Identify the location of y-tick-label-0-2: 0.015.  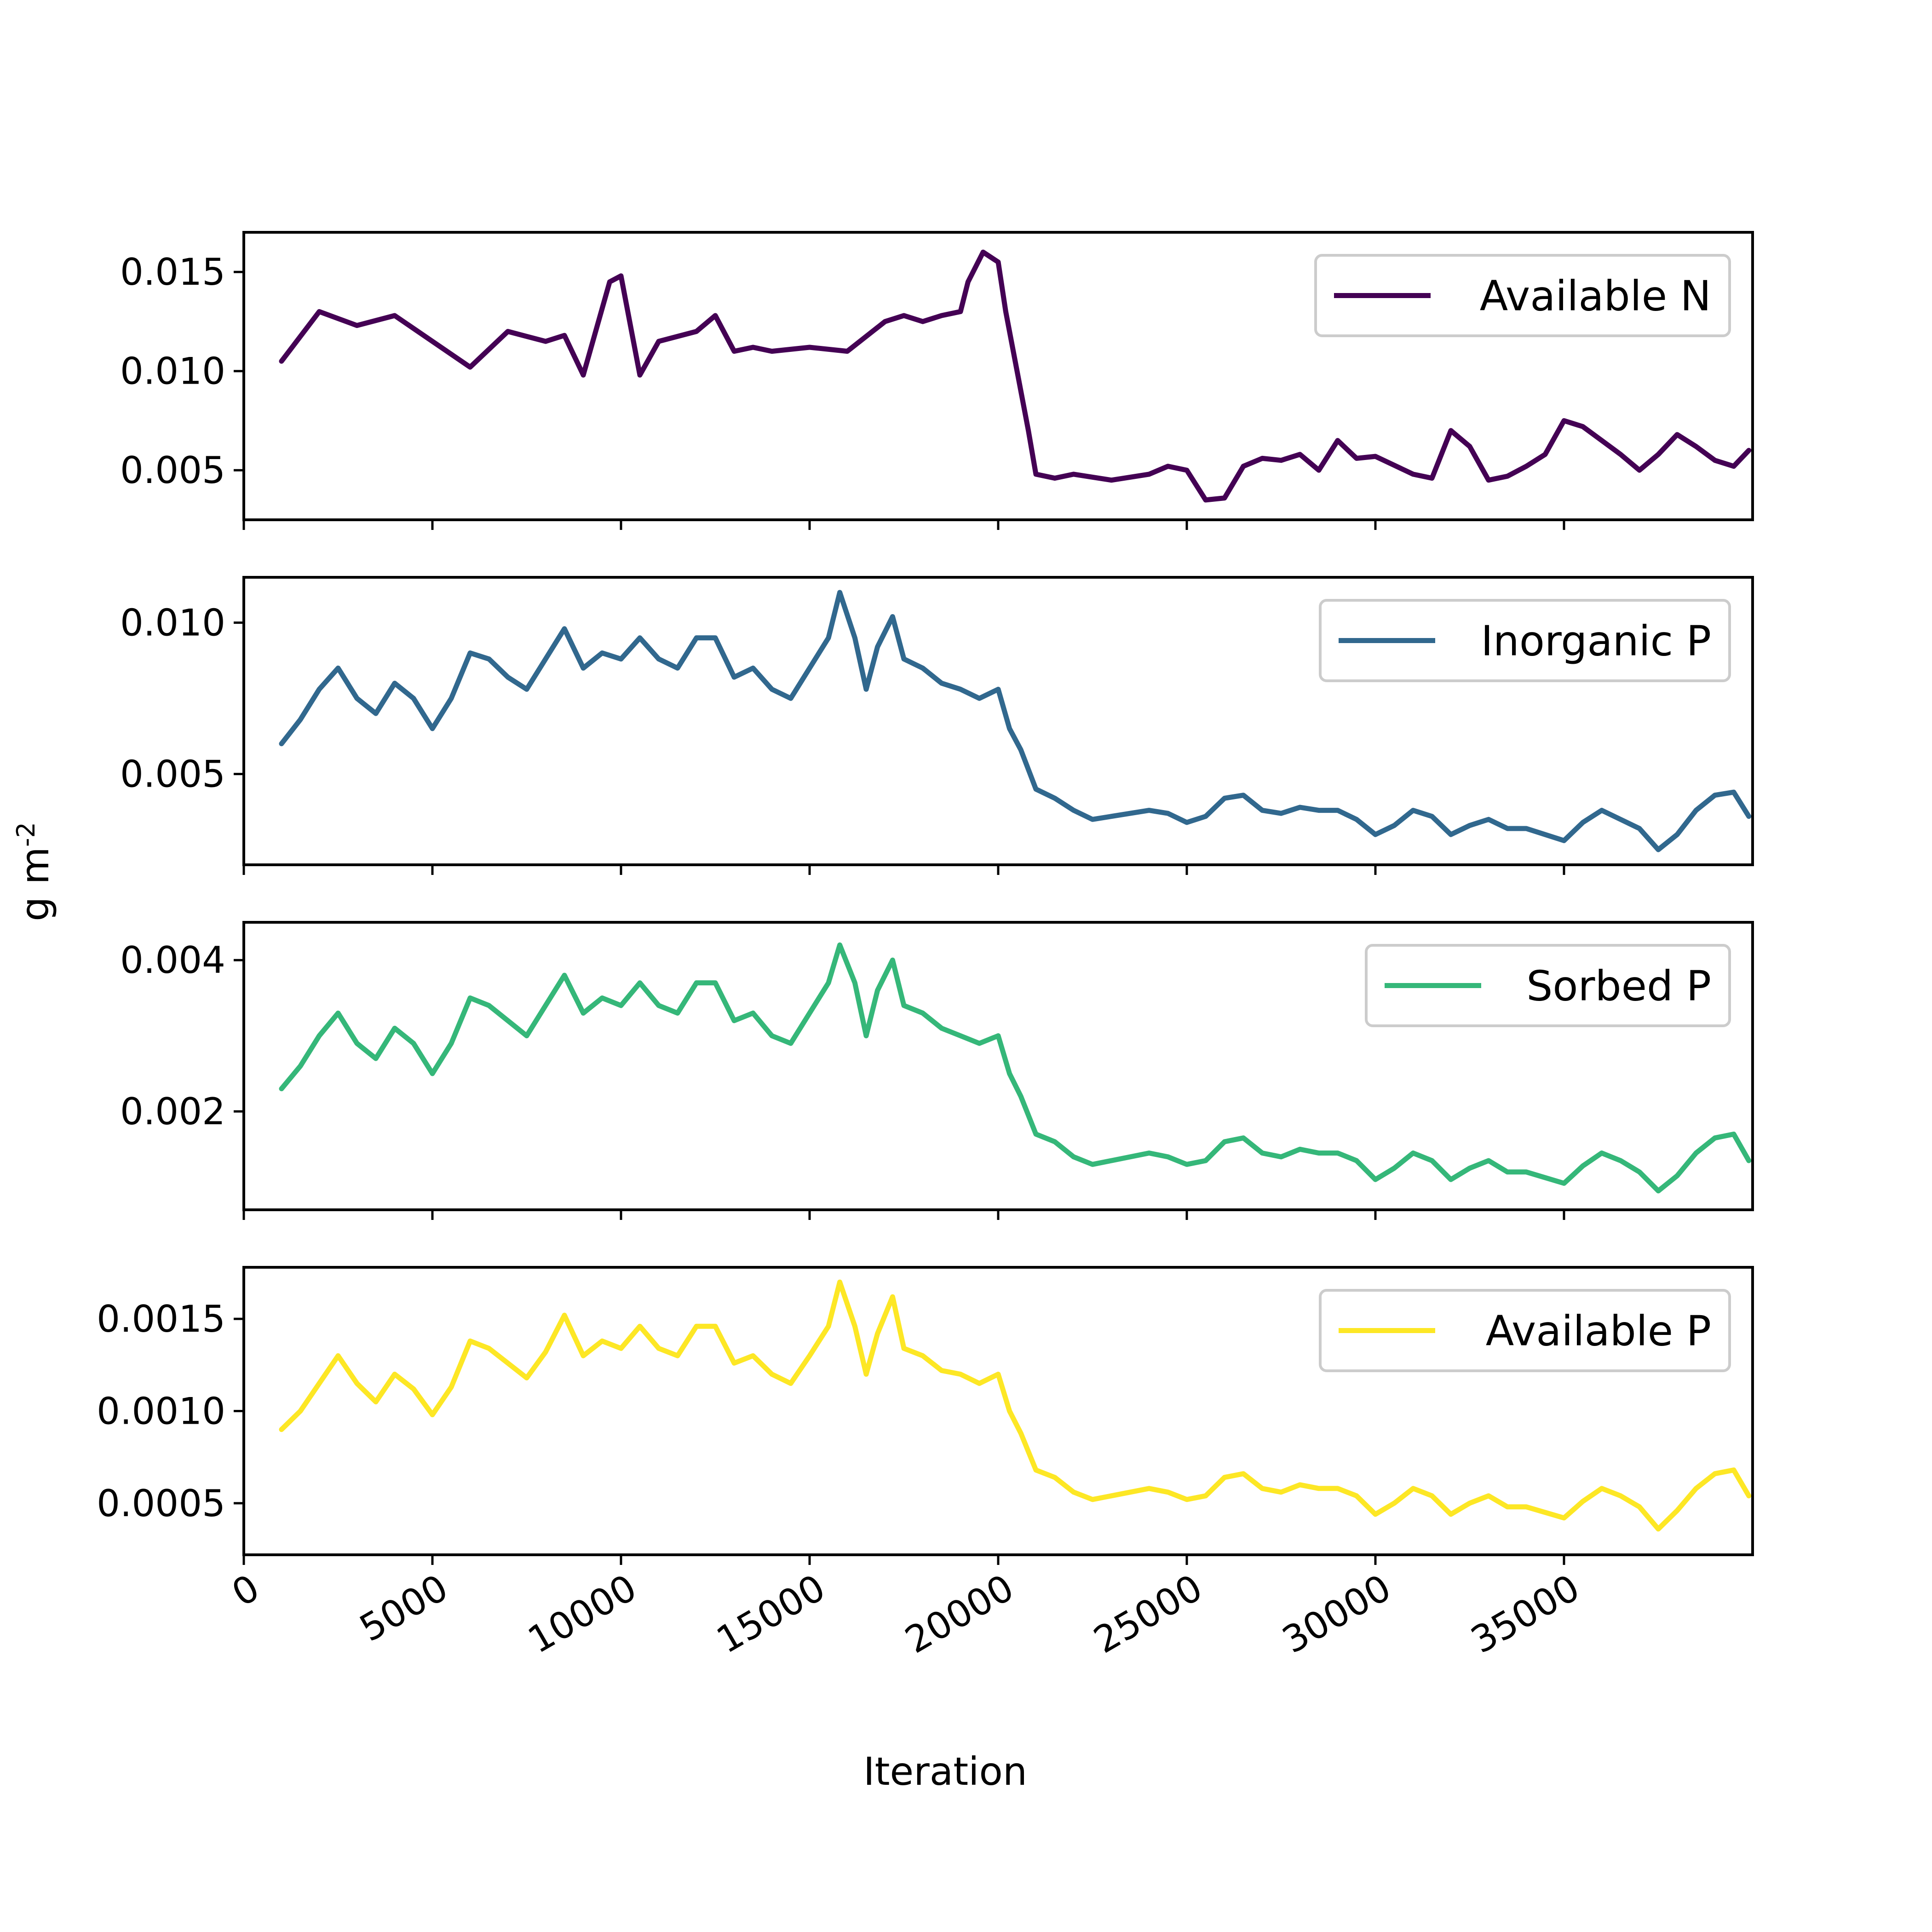
(172, 272).